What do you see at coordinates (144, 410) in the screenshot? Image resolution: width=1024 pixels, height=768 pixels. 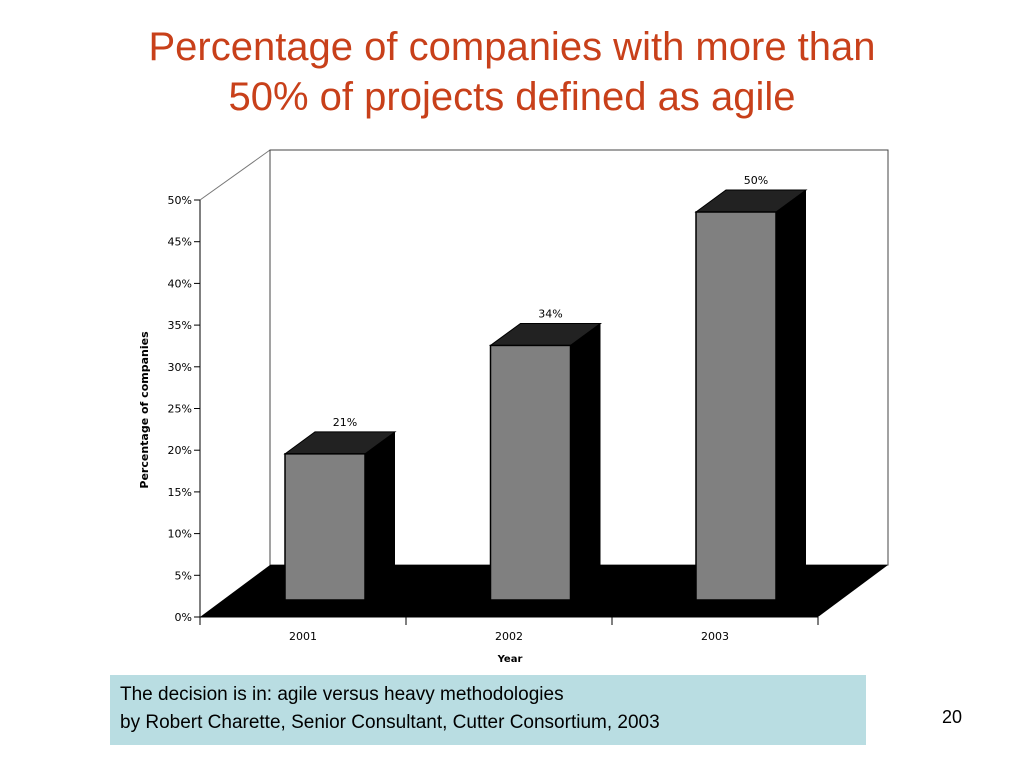 I see `y-axis-title: Percentage of companies` at bounding box center [144, 410].